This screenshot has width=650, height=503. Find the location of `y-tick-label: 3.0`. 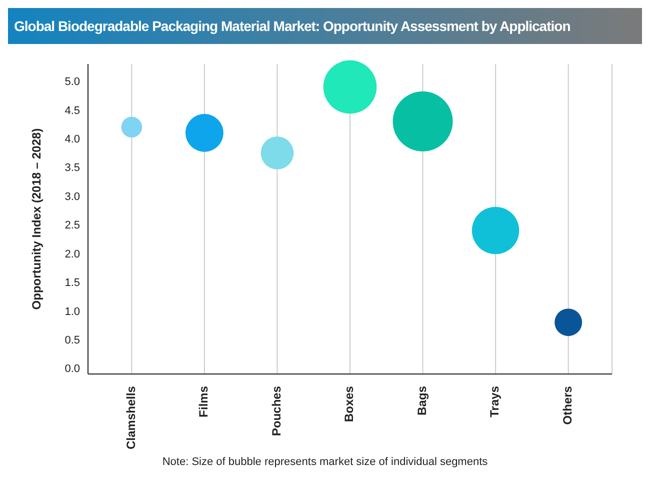

y-tick-label: 3.0 is located at coordinates (72, 196).